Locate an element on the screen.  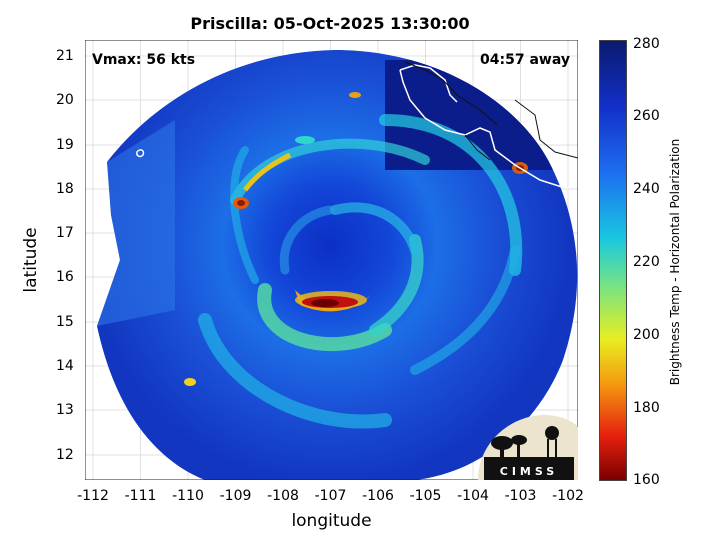
x-tick-label: -111 is located at coordinates (140, 496).